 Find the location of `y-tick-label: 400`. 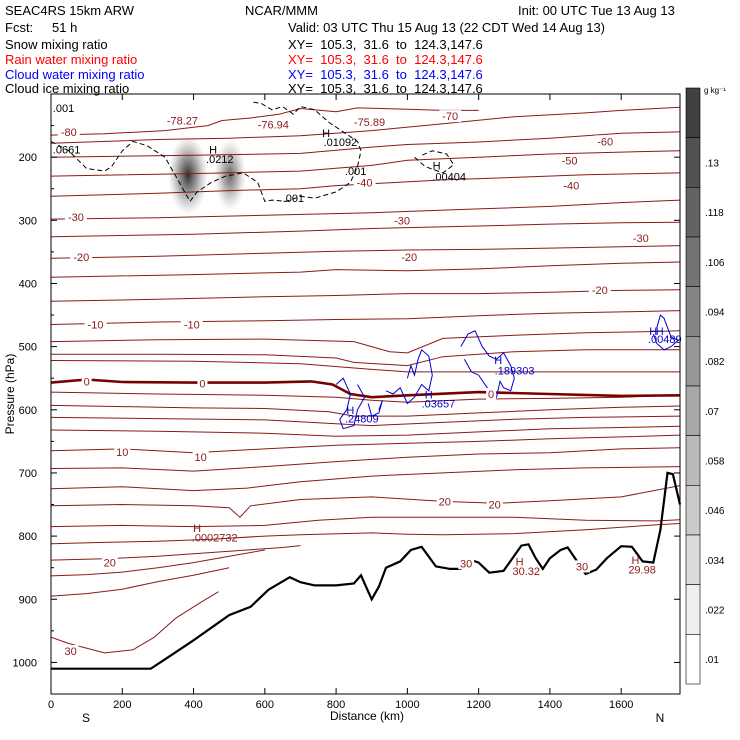

y-tick-label: 400 is located at coordinates (28, 284).